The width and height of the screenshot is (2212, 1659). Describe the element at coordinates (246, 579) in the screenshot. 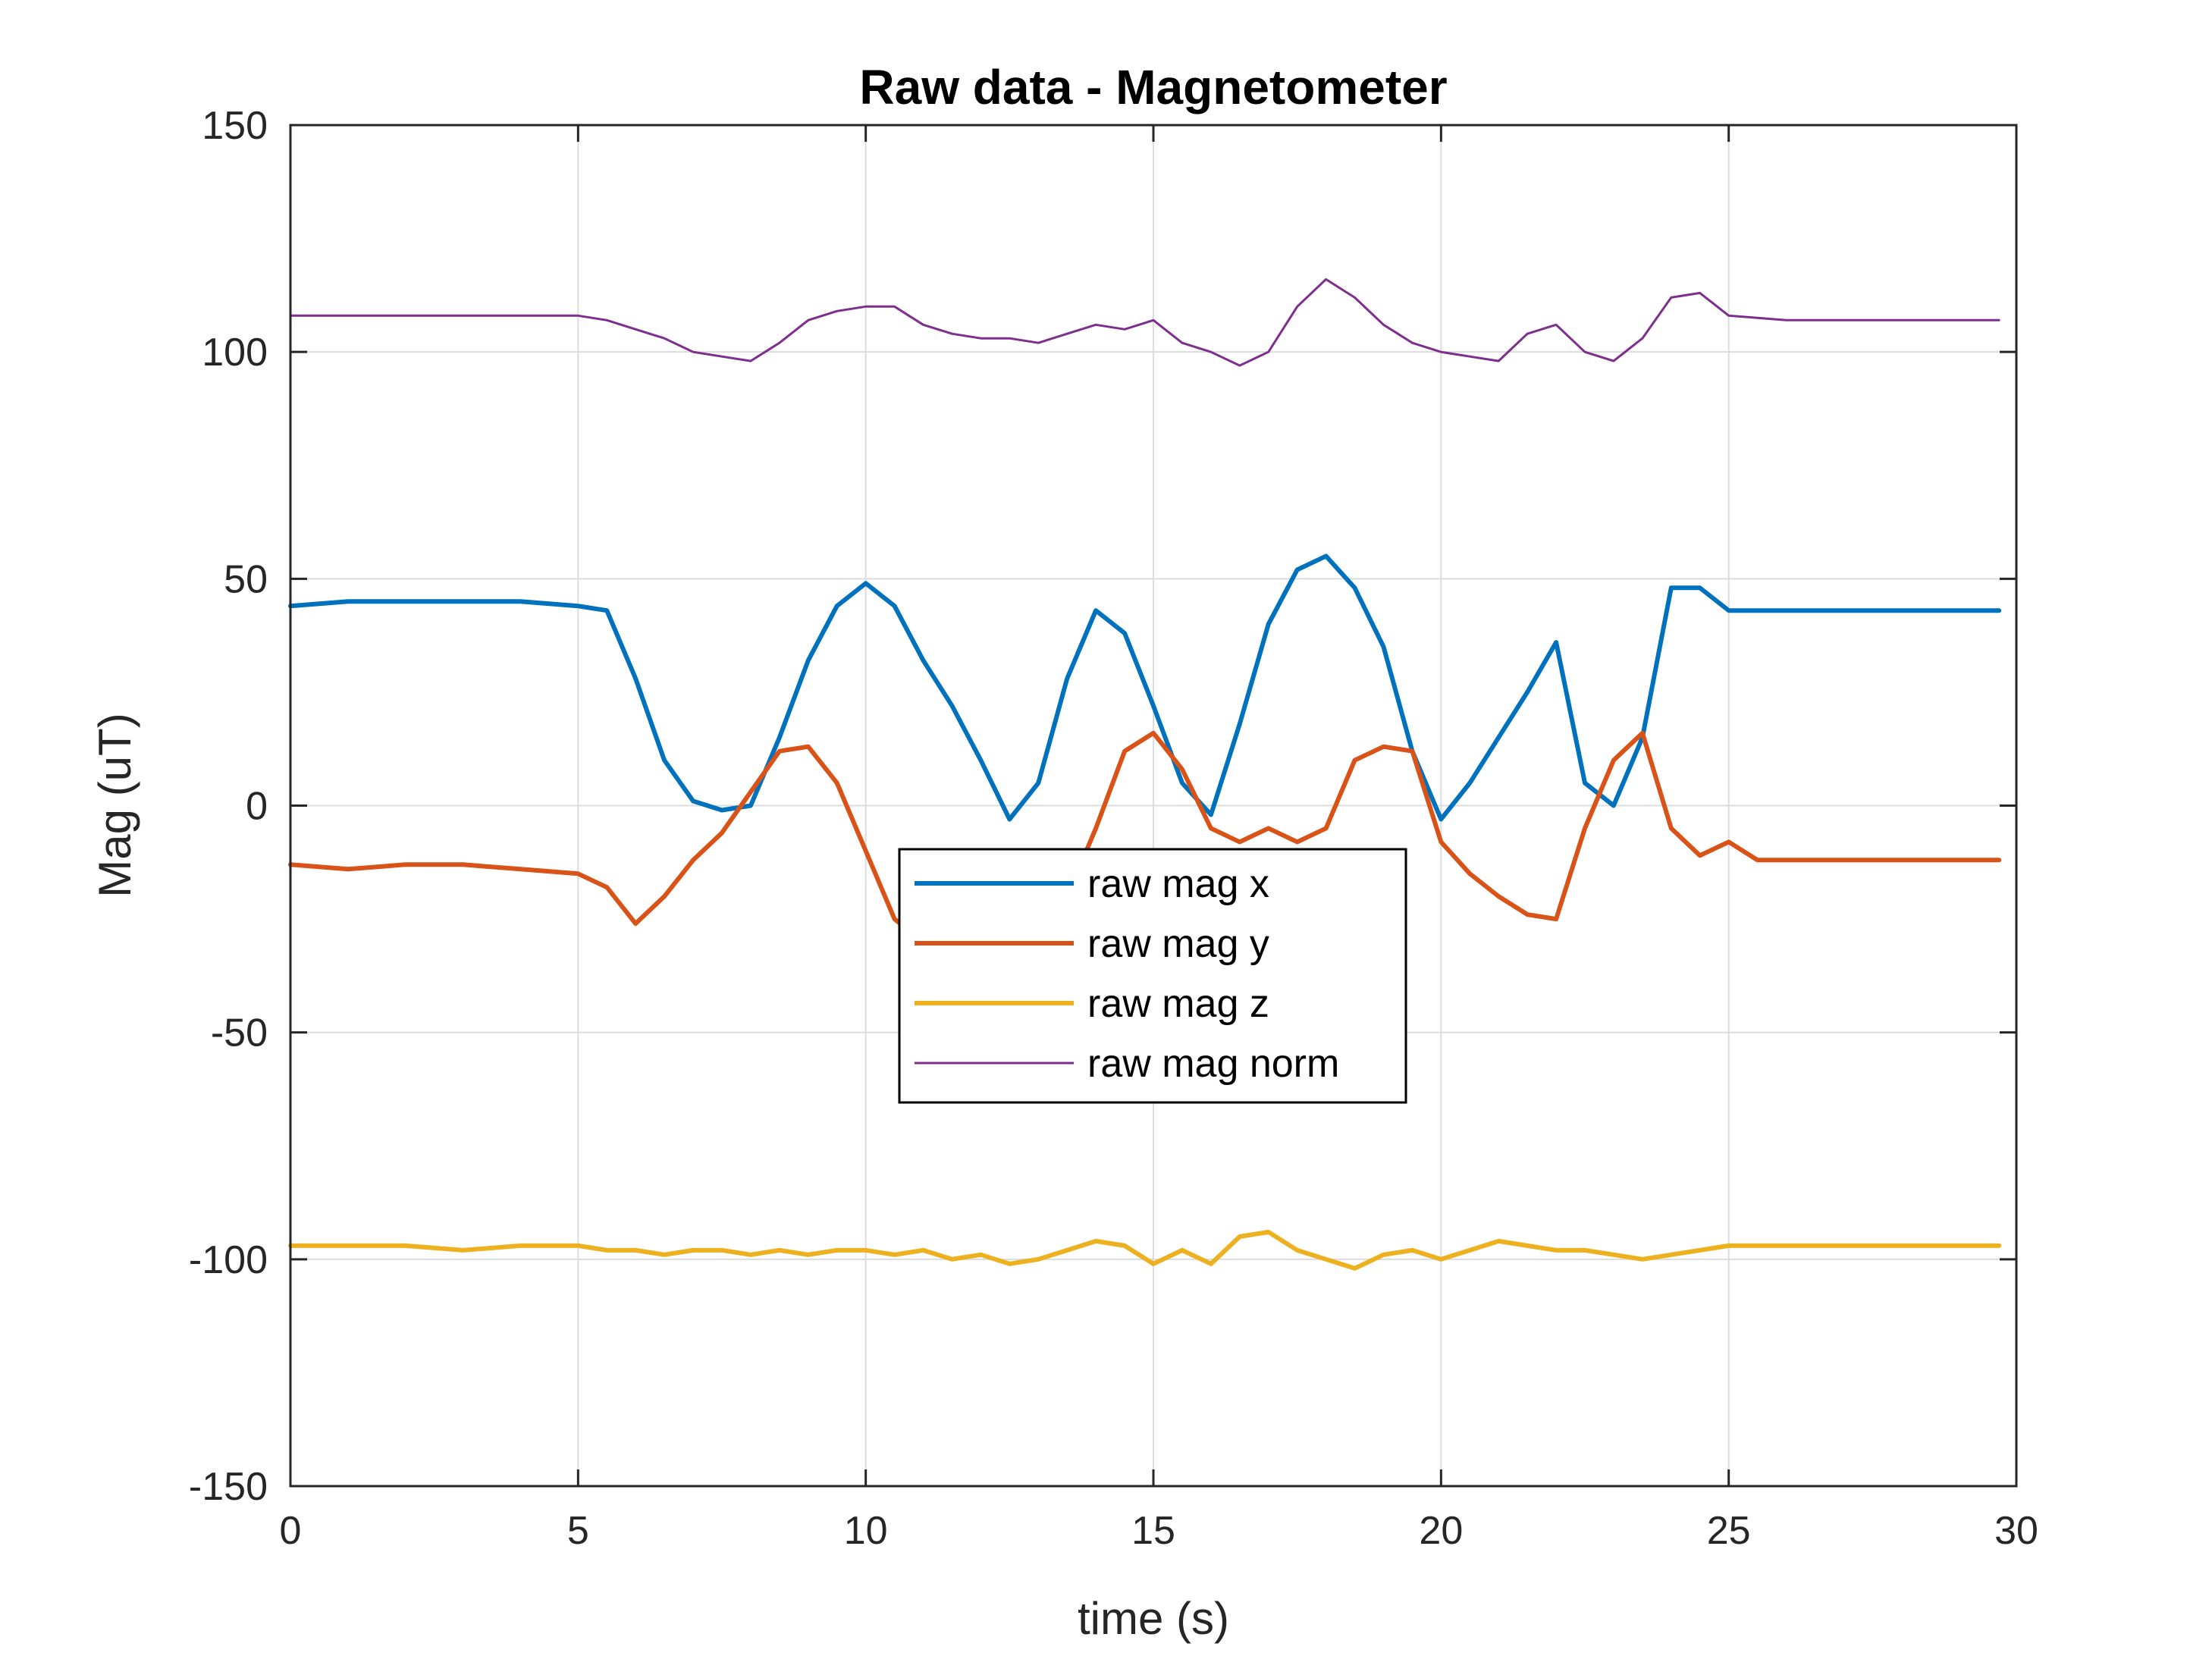

I see `y-tick-label: 50` at that location.